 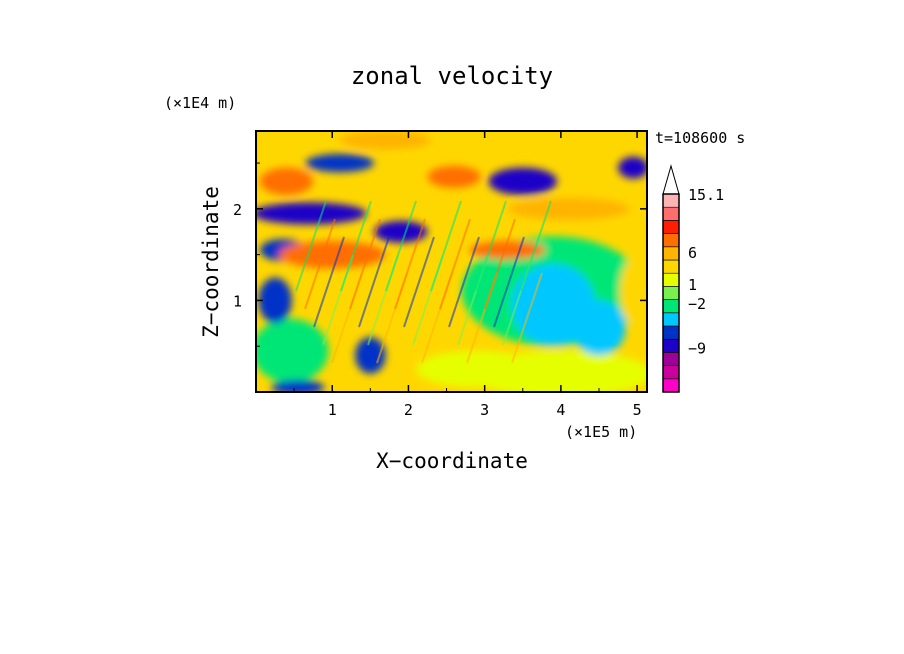 What do you see at coordinates (706, 195) in the screenshot?
I see `colorbar-tick-label: 15.1` at bounding box center [706, 195].